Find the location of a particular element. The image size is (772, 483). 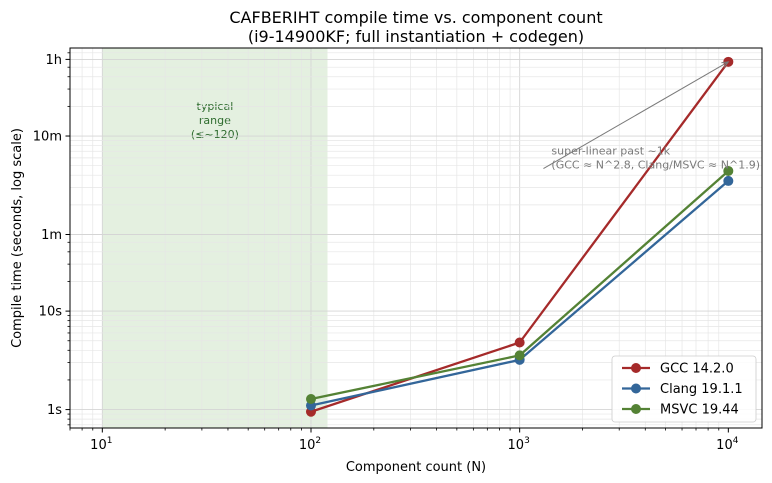

annotation-text: super-linear past ~1k is located at coordinates (610, 151).